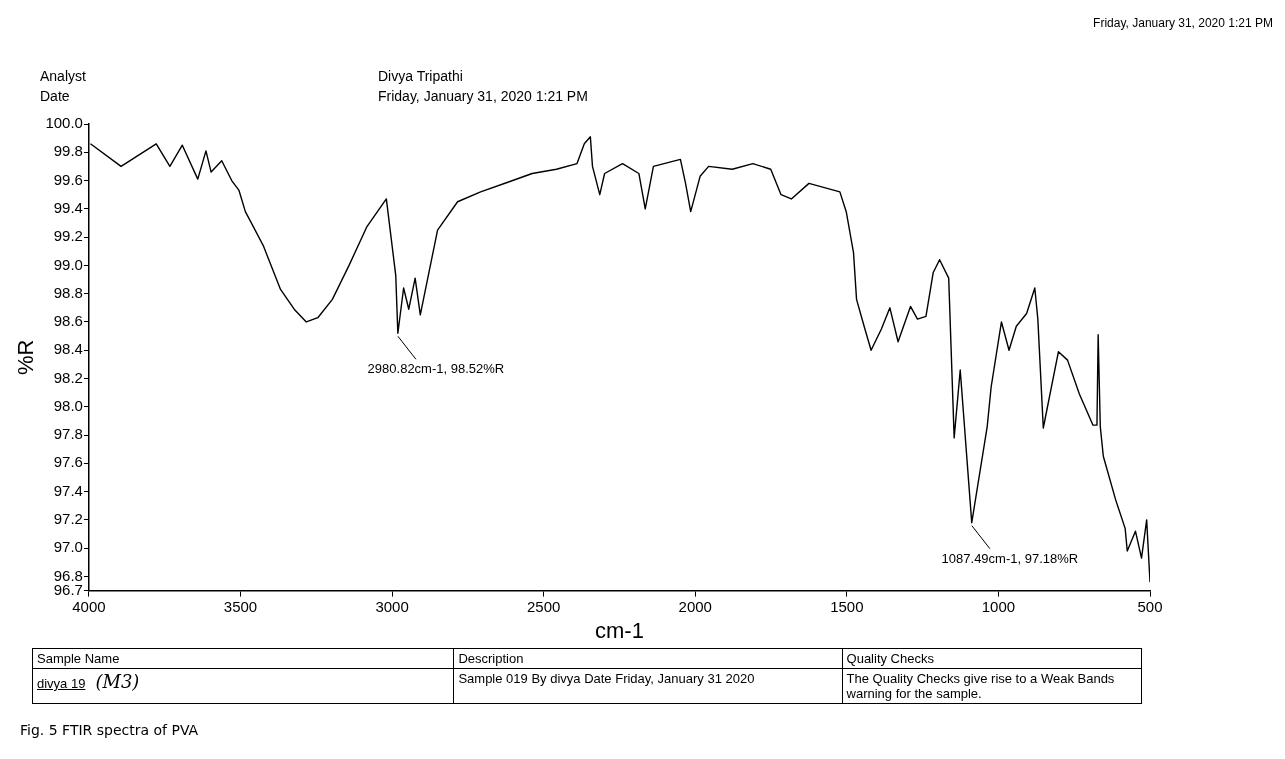  What do you see at coordinates (68, 547) in the screenshot?
I see `y-tick-label: 97.0` at bounding box center [68, 547].